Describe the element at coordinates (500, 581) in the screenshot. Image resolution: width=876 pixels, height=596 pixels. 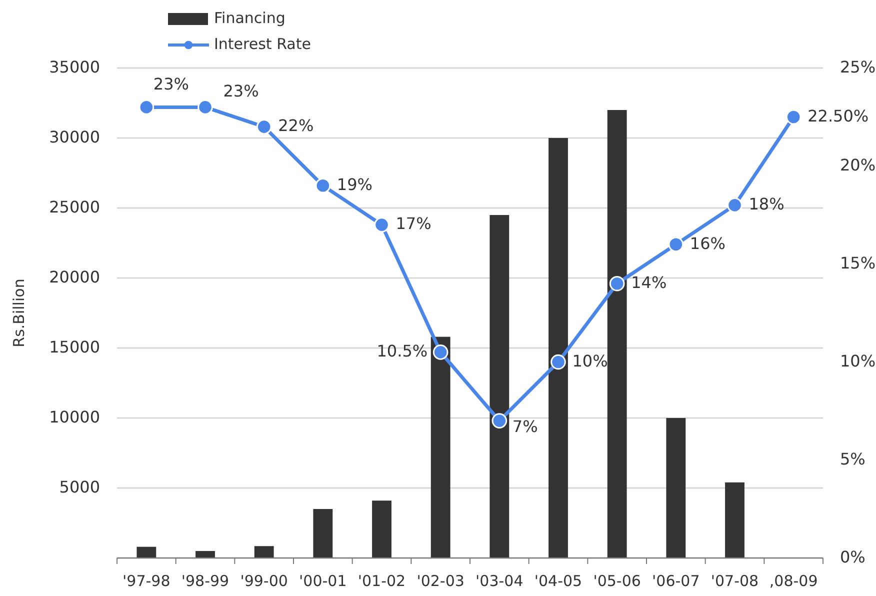
I see `x-tick-label: '03-04` at that location.